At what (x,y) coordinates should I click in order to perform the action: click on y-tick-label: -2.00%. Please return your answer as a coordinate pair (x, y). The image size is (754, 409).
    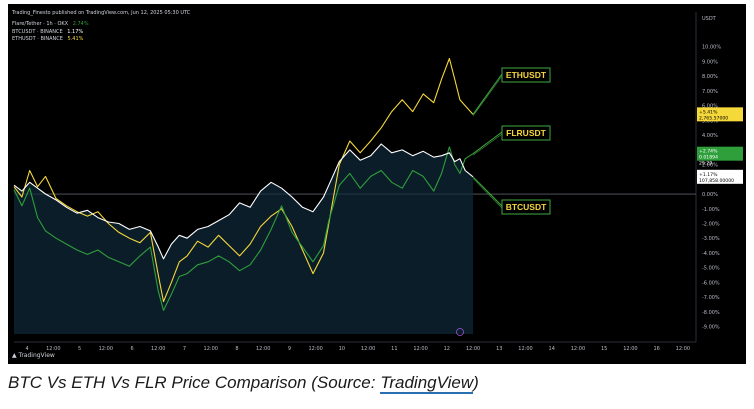
    Looking at the image, I should click on (711, 225).